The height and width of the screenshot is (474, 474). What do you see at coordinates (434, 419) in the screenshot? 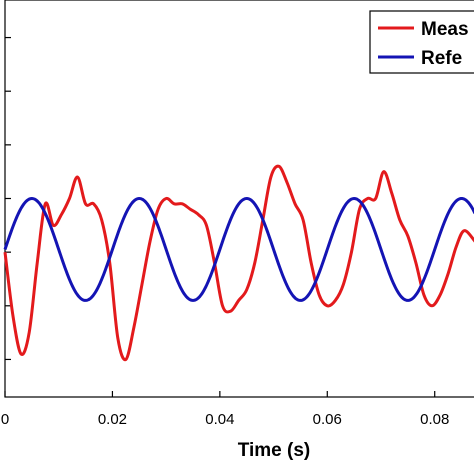
I see `x-tick-label-4: 0.08` at bounding box center [434, 419].